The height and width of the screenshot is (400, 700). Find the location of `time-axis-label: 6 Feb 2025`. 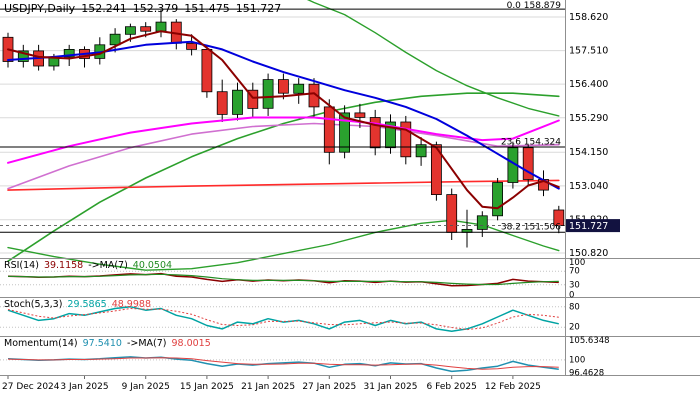

time-axis-label: 6 Feb 2025 is located at coordinates (452, 387).